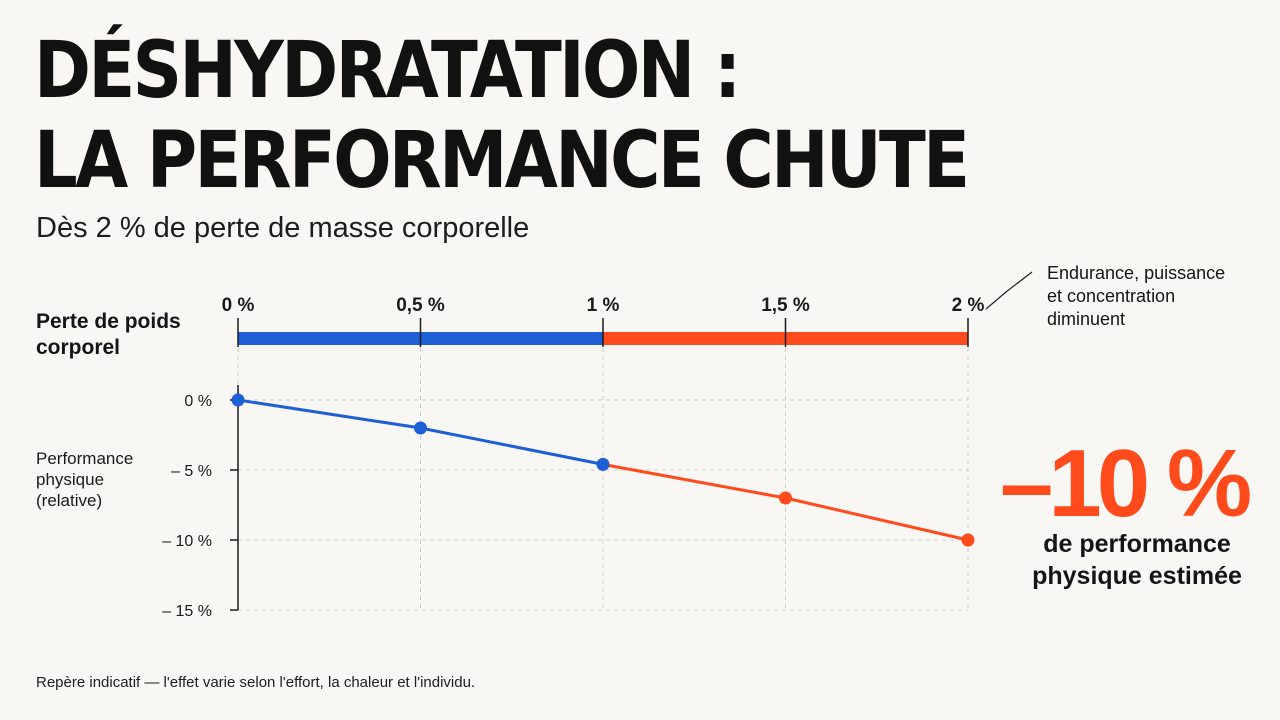  What do you see at coordinates (108, 321) in the screenshot?
I see `x-row-label: Perte de poids` at bounding box center [108, 321].